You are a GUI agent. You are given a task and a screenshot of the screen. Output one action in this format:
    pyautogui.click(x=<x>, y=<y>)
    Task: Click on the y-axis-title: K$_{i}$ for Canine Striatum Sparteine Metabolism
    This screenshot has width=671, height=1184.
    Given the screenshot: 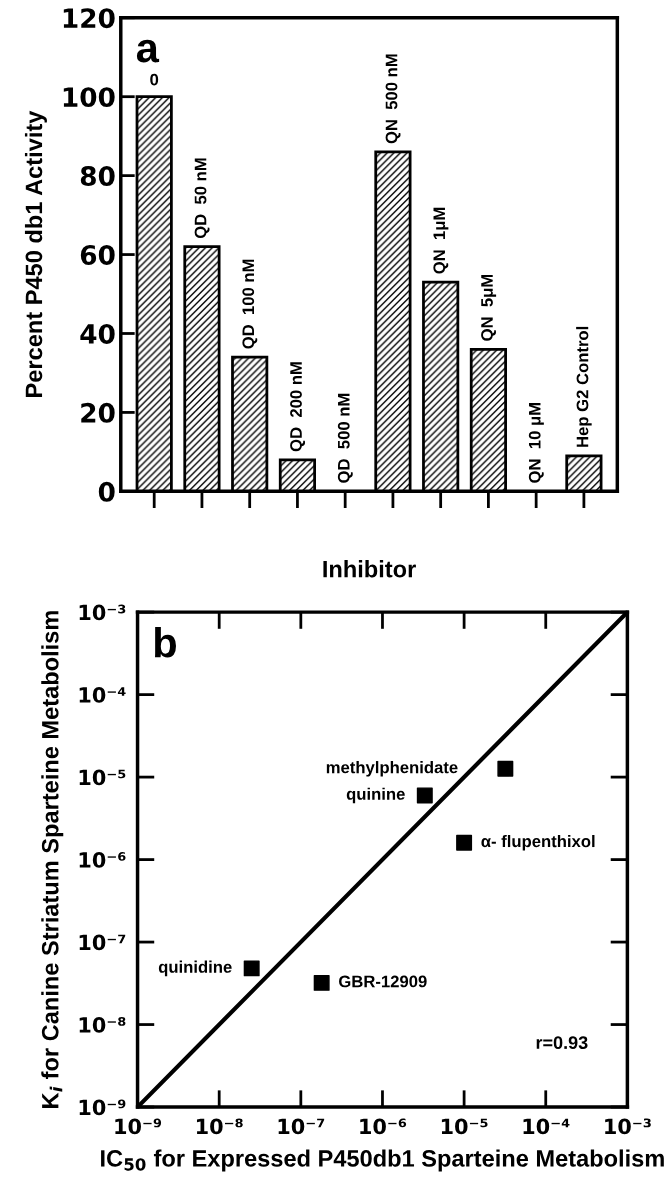 What is the action you would take?
    pyautogui.click(x=52, y=859)
    